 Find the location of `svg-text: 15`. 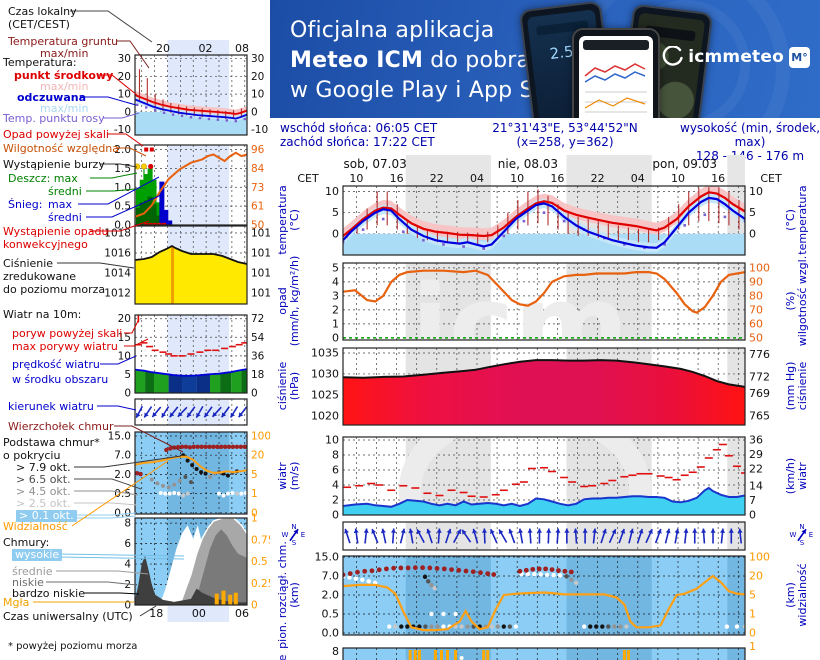

svg-text: 15 is located at coordinates (124, 338).